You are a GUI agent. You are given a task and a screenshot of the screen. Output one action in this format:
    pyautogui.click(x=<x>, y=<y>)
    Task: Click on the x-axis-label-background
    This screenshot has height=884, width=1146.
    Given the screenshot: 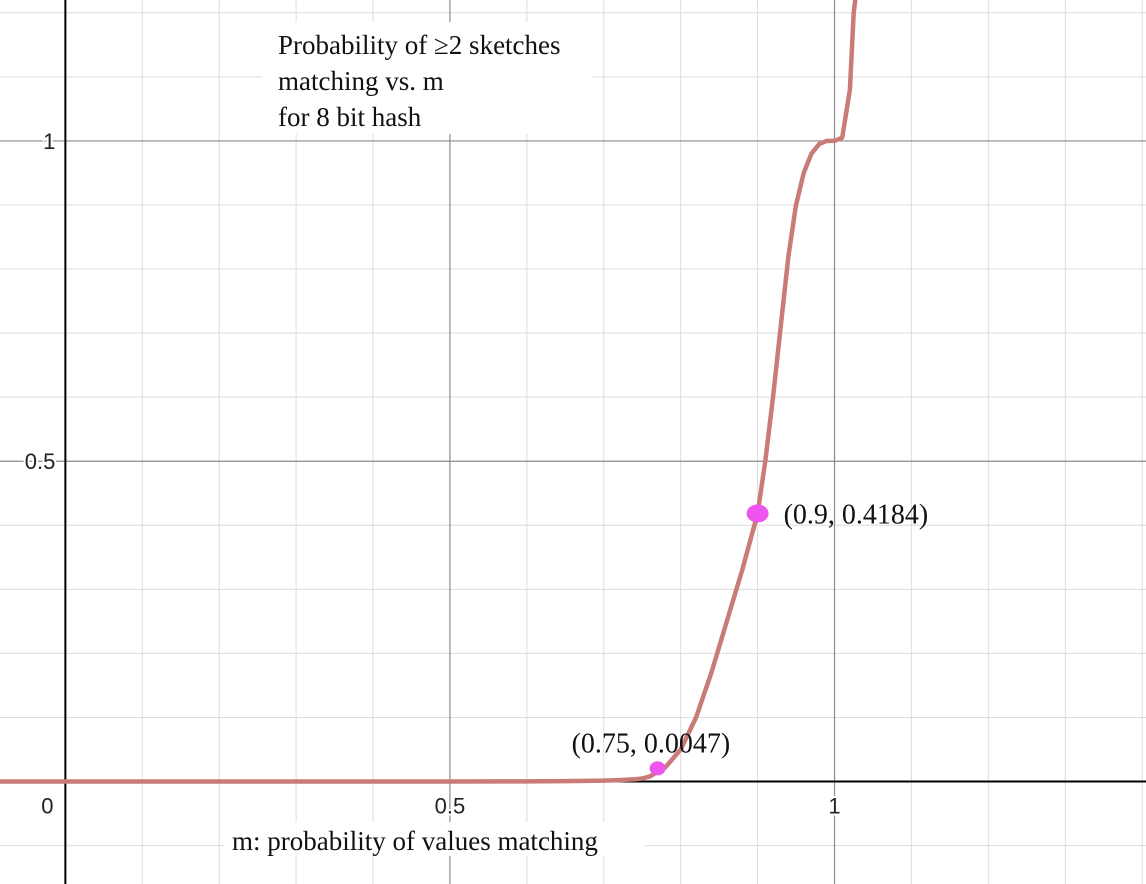 What is the action you would take?
    pyautogui.click(x=434, y=839)
    